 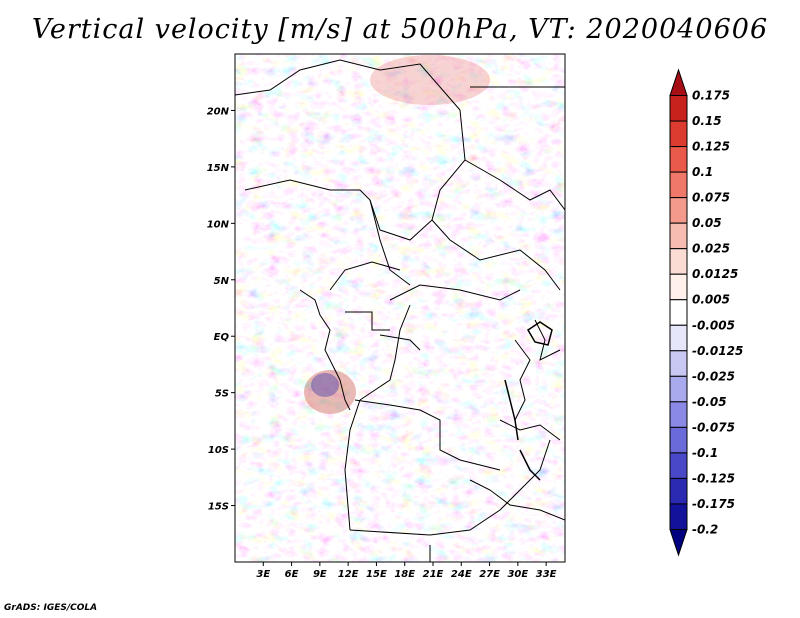 I want to click on colorbar-label: 0.005, so click(x=711, y=300).